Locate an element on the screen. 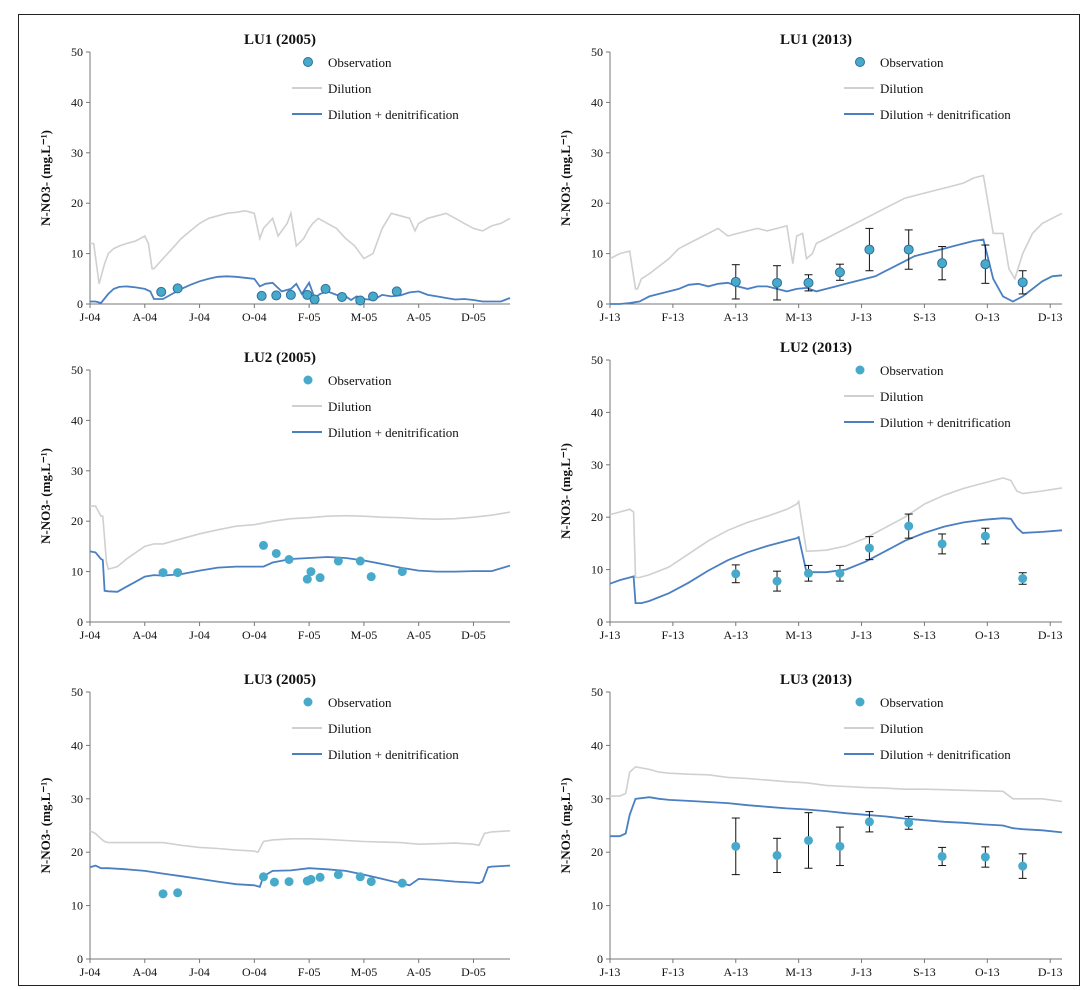 Image resolution: width=1088 pixels, height=990 pixels. chart-title: LU1 (2005) is located at coordinates (280, 40).